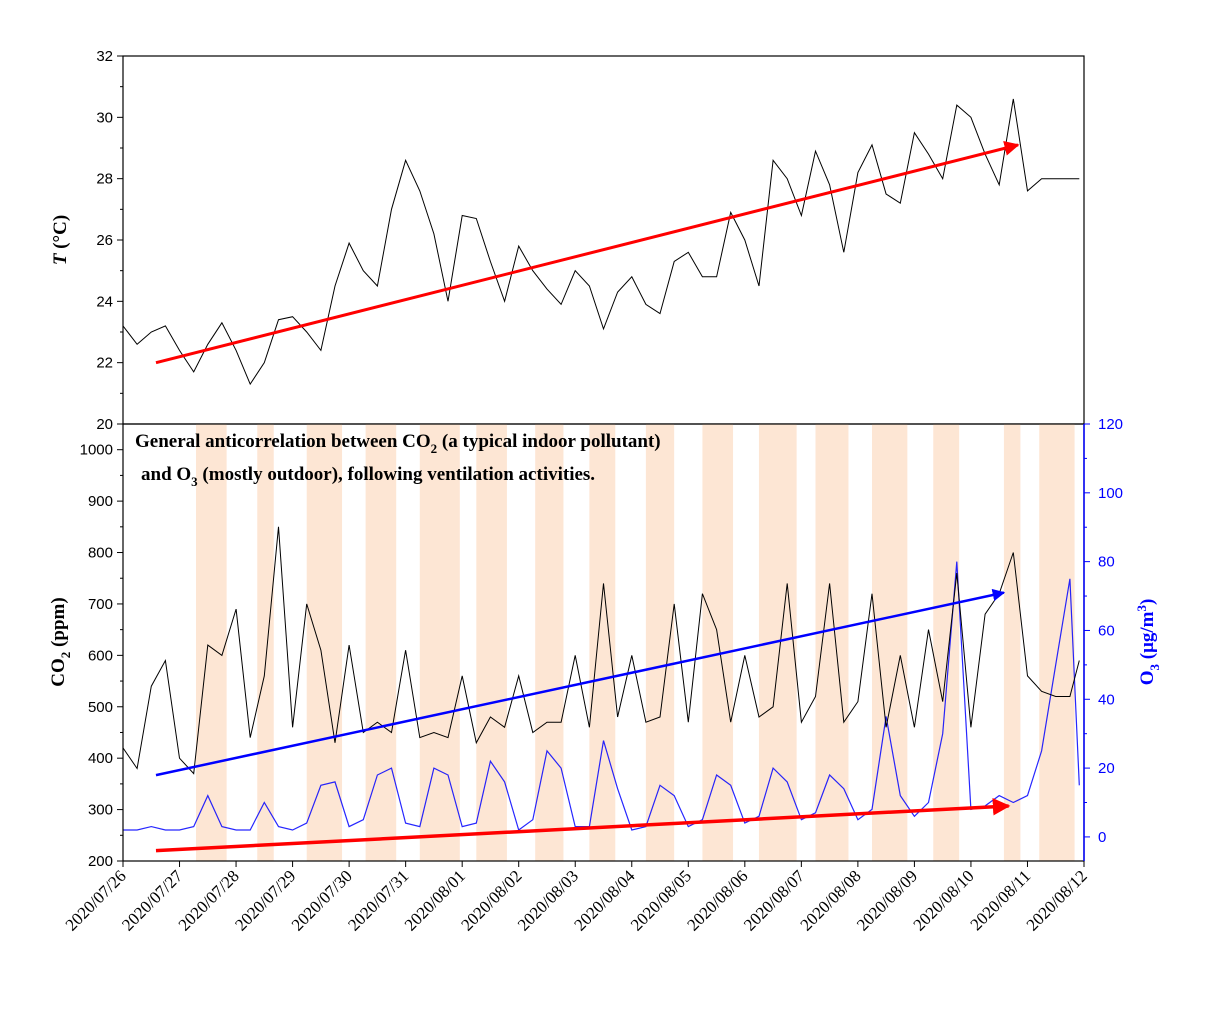  I want to click on date-x-tick-label: 2020/07/30, so click(322, 900).